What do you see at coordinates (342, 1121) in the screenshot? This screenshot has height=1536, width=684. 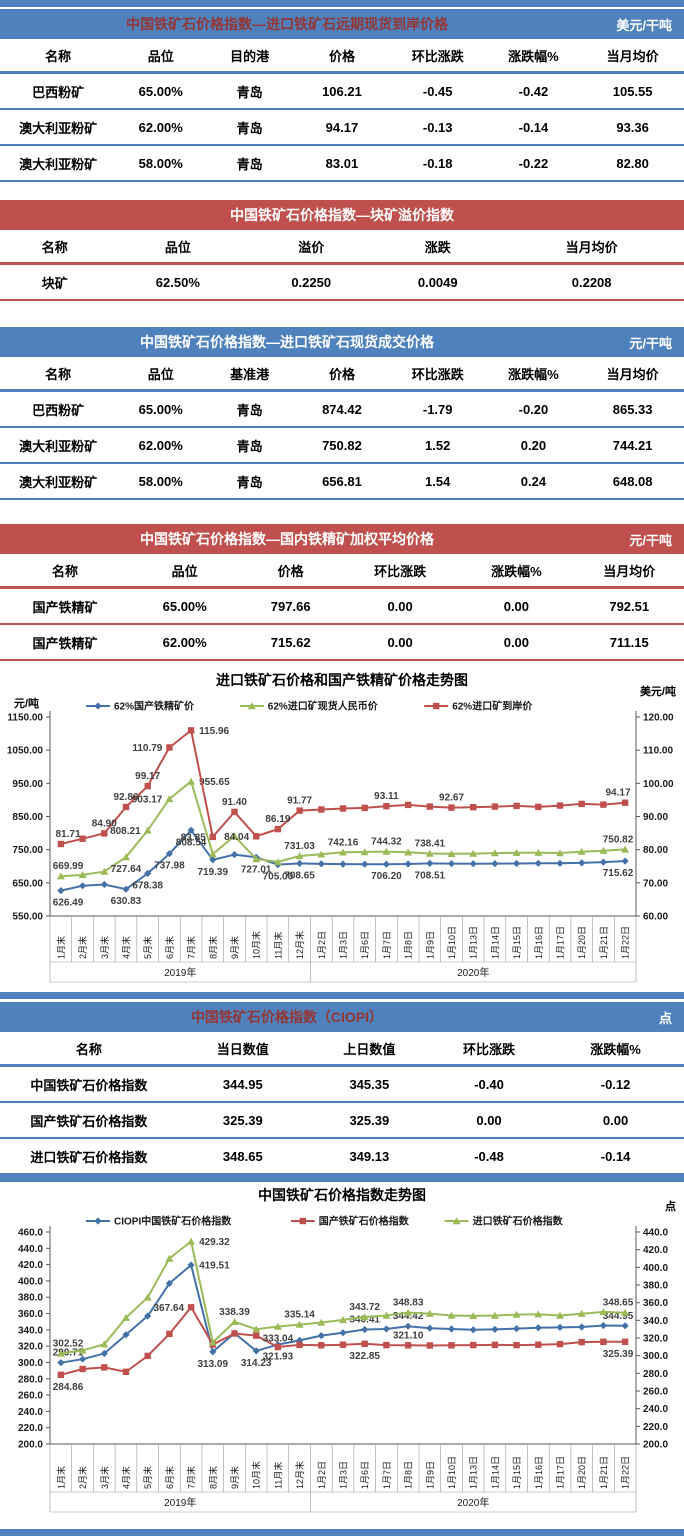 I see `table-row: 国产铁矿石价格指数 325.39 325.39 0.00 0.00` at bounding box center [342, 1121].